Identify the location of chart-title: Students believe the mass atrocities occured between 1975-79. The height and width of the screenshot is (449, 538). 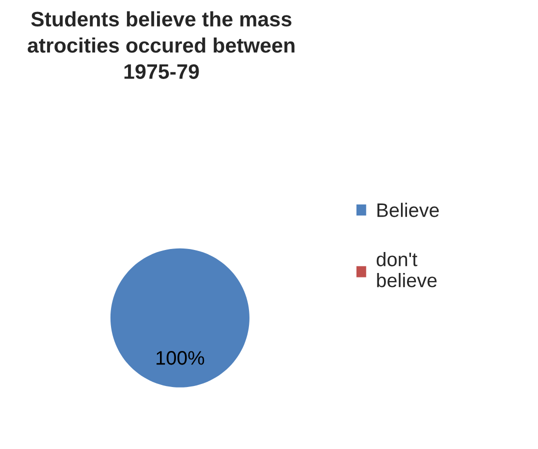
(161, 45).